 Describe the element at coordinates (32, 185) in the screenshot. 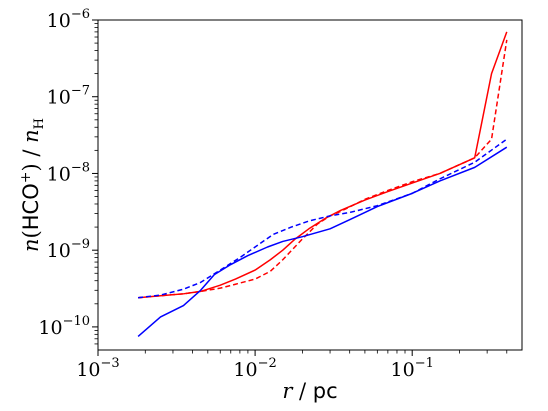

I see `y-axis-label: n(HCO+) / nH` at that location.